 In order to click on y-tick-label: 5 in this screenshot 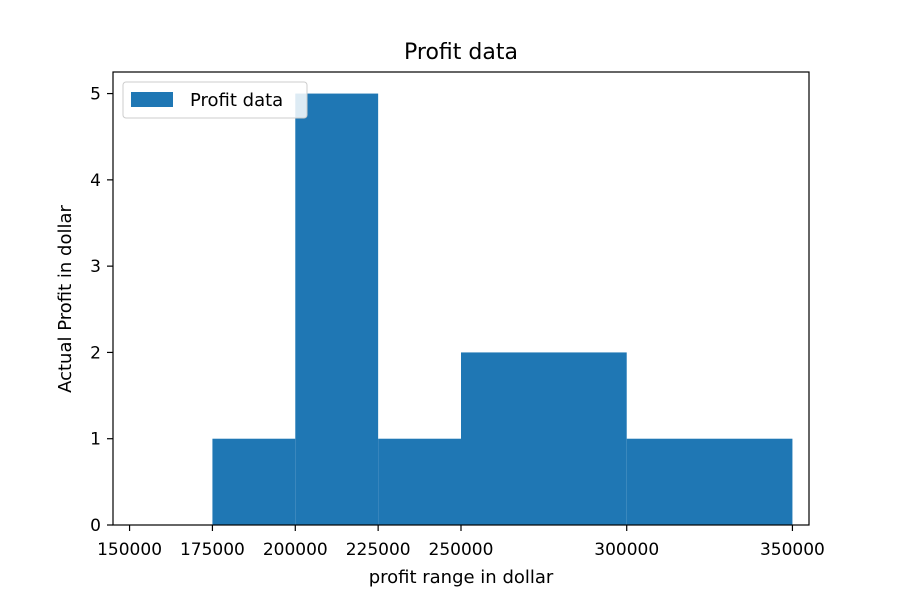, I will do `click(95, 95)`.